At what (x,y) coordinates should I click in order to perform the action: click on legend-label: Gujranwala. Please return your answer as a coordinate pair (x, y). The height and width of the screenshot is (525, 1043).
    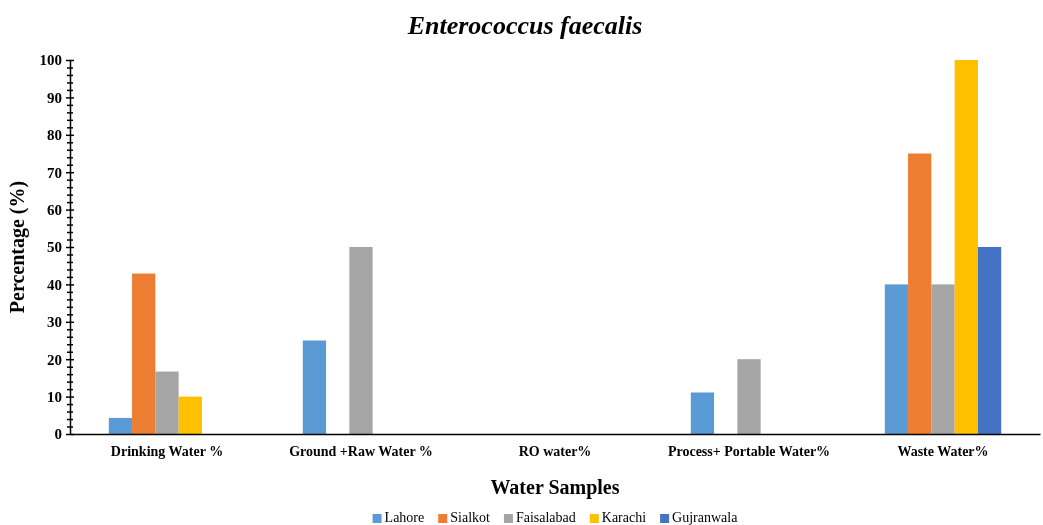
    Looking at the image, I should click on (705, 517).